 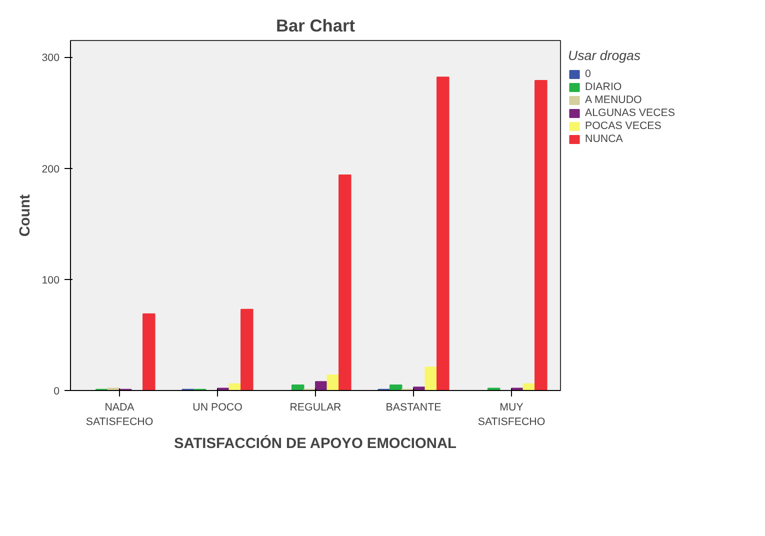 What do you see at coordinates (316, 408) in the screenshot?
I see `x-tick-label: REGULAR` at bounding box center [316, 408].